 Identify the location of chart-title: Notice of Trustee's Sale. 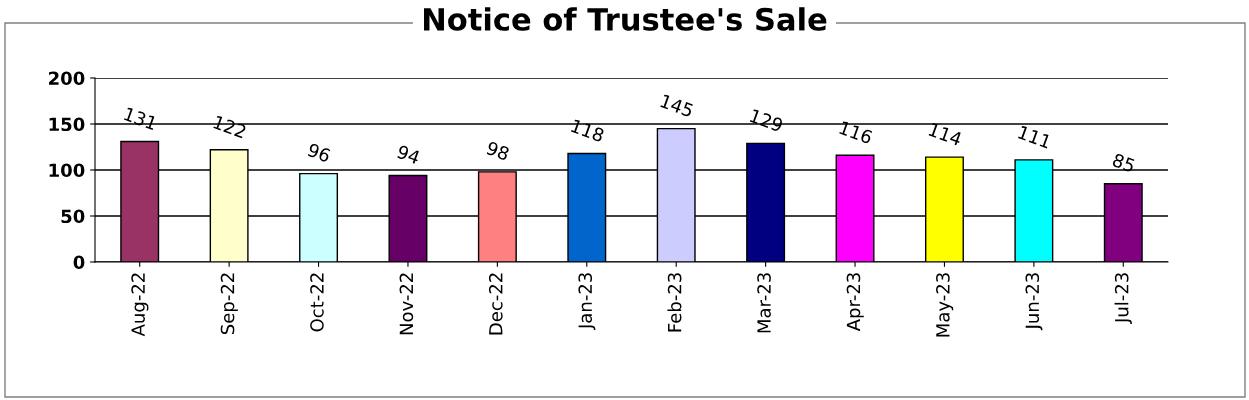
(625, 19).